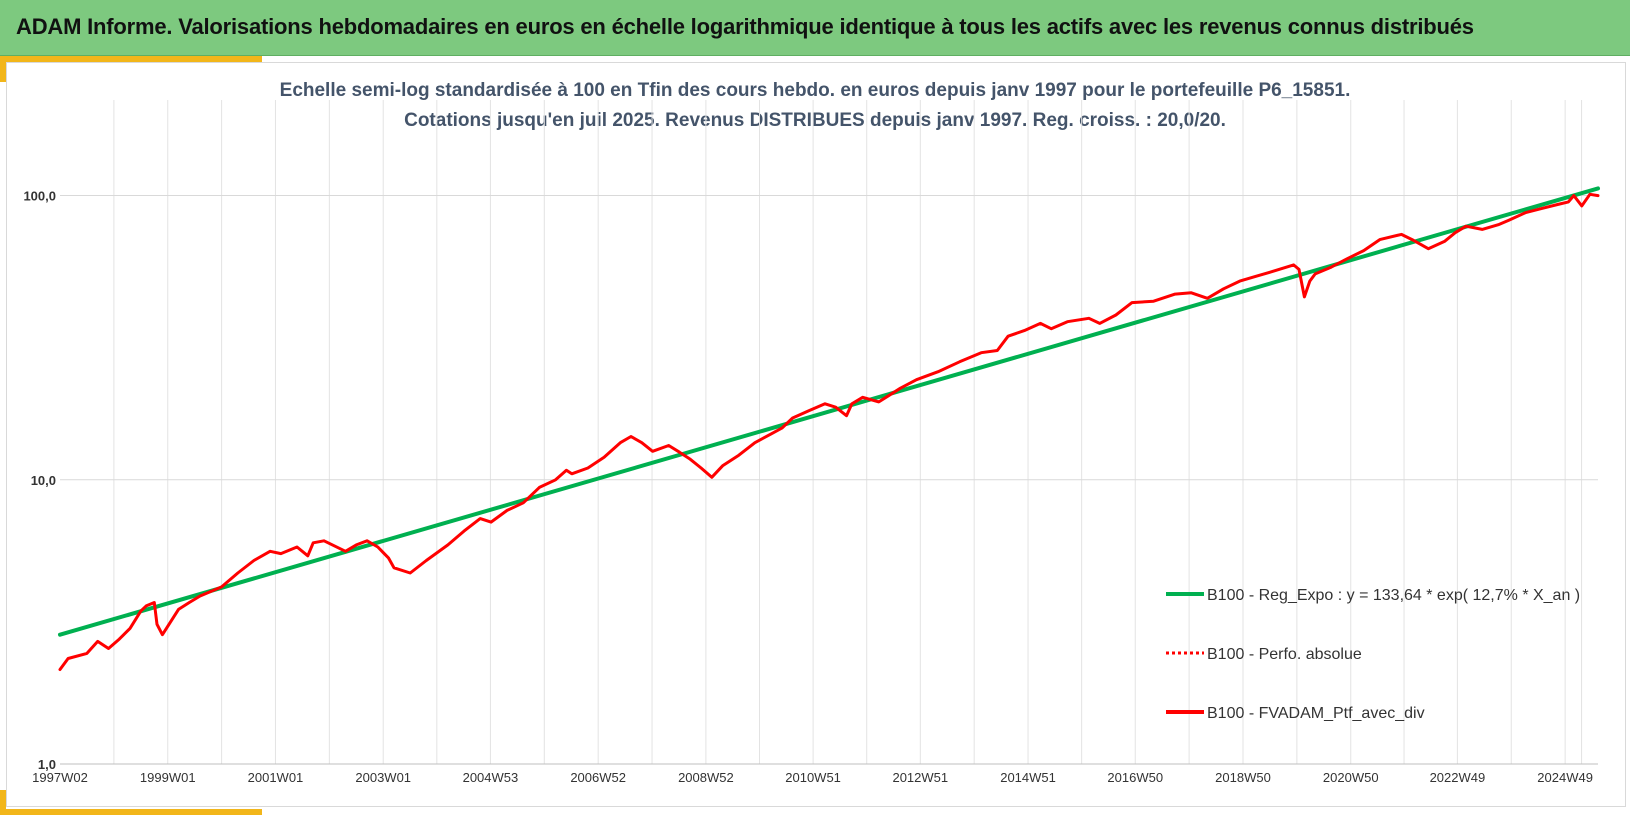 The image size is (1630, 815). Describe the element at coordinates (1351, 777) in the screenshot. I see `x-tick-label: 2020W50` at that location.